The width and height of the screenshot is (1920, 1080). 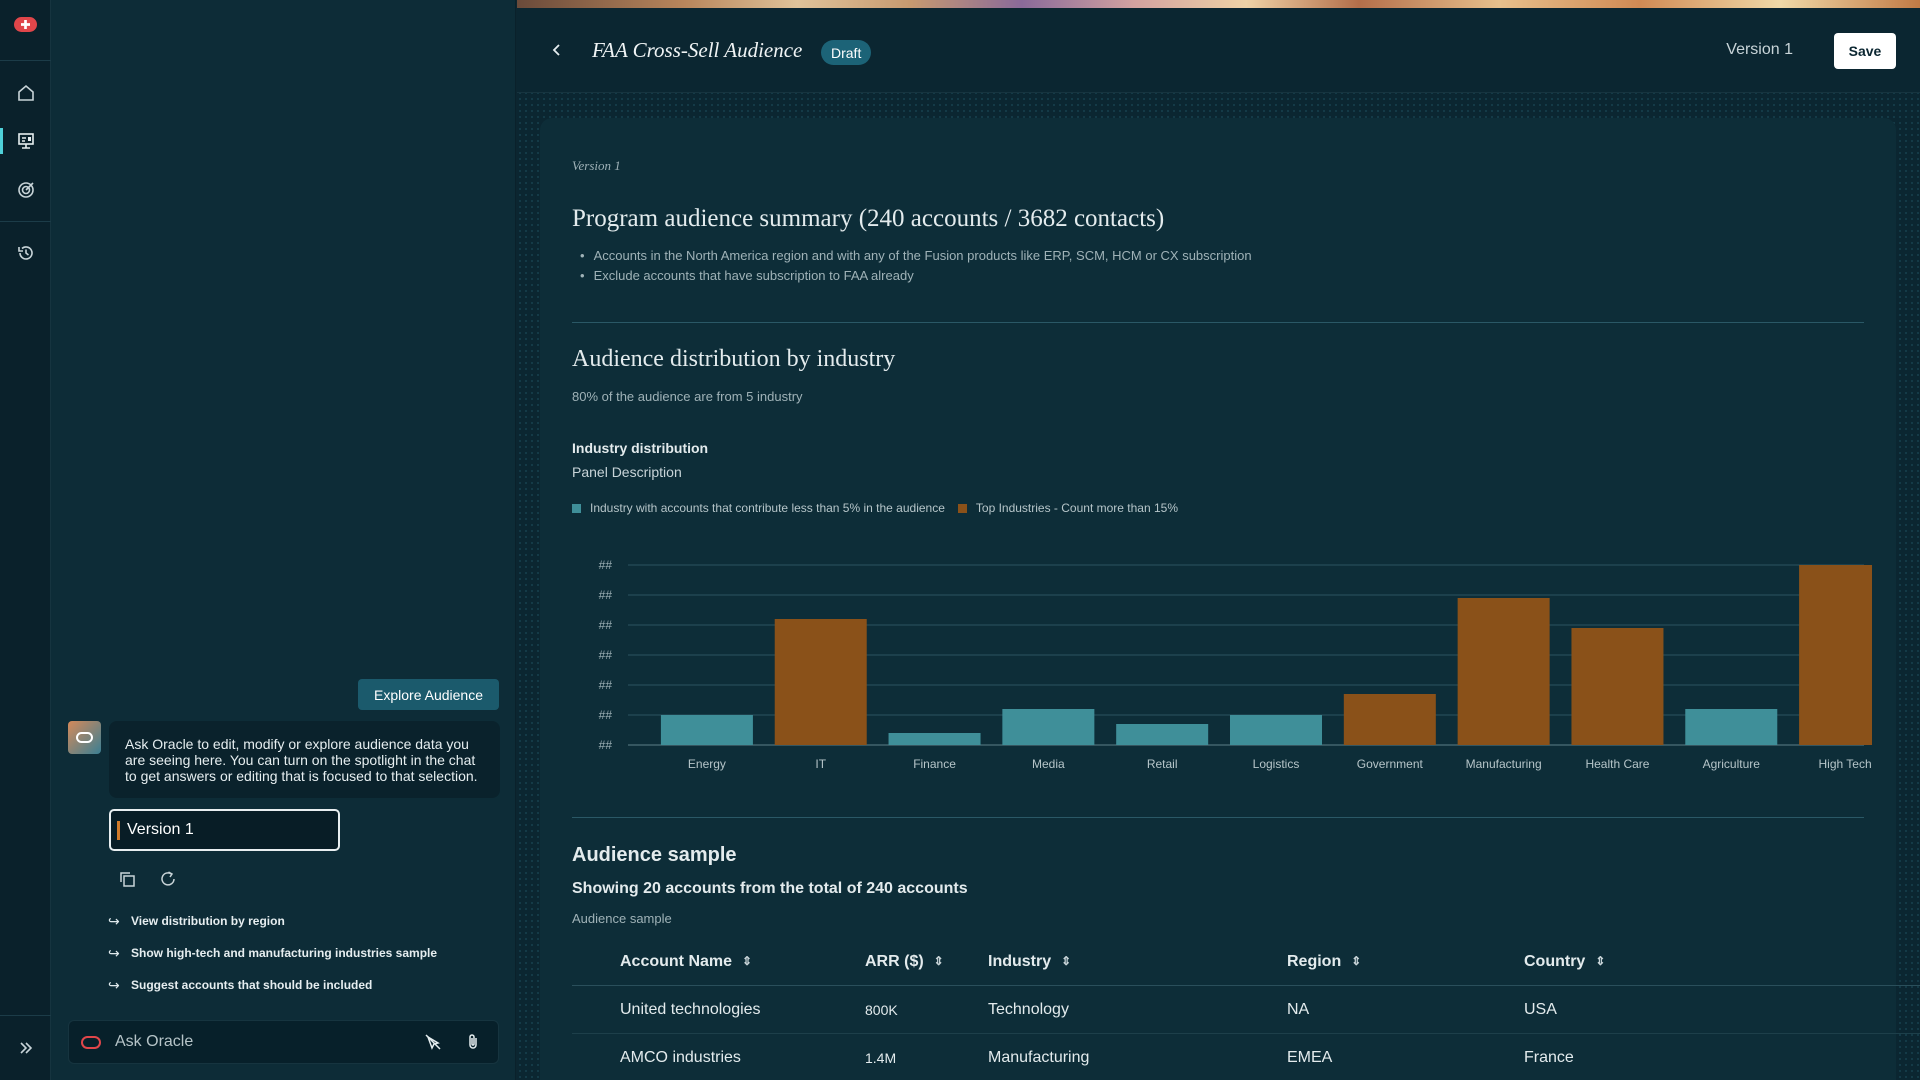 What do you see at coordinates (706, 730) in the screenshot?
I see `bar-energy` at bounding box center [706, 730].